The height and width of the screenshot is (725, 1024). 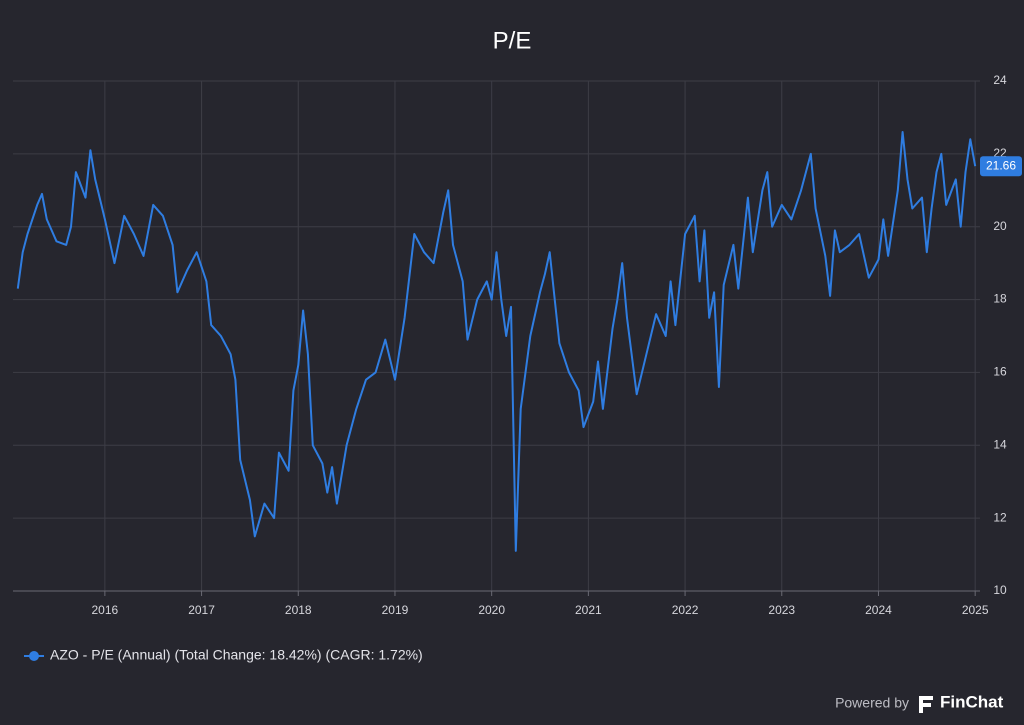 I want to click on brand-logo, so click(x=926, y=704).